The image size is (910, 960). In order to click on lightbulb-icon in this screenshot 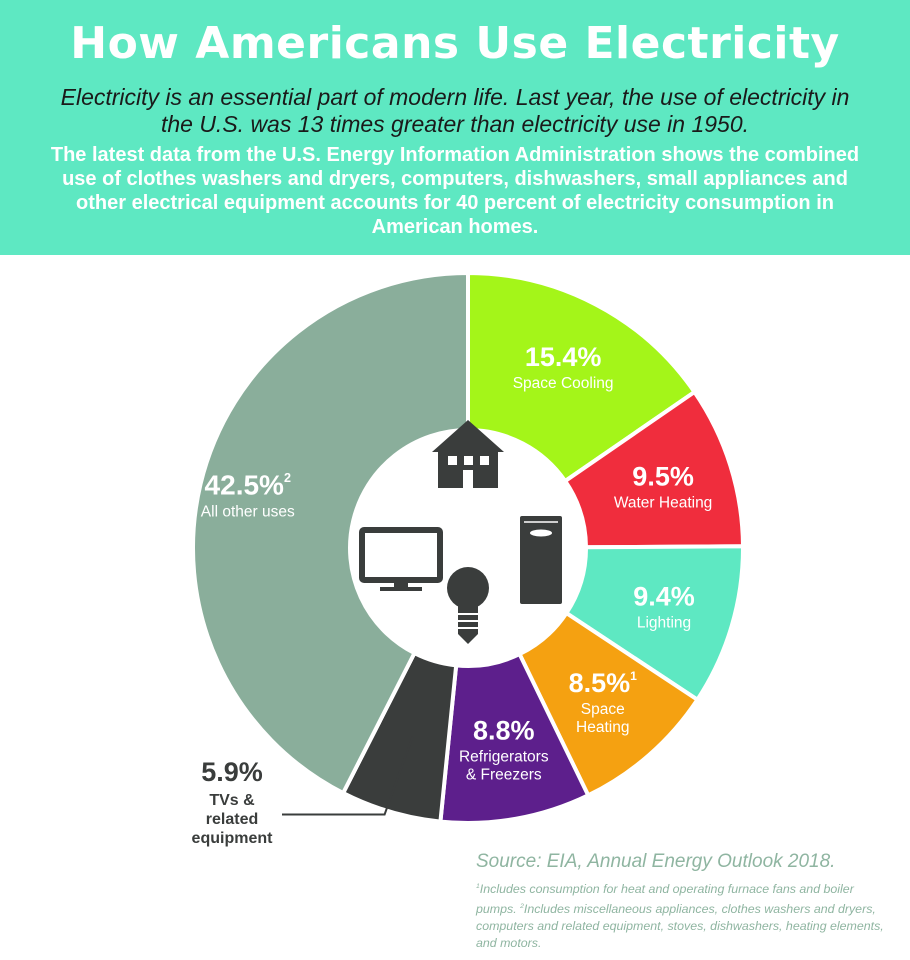, I will do `click(468, 605)`.